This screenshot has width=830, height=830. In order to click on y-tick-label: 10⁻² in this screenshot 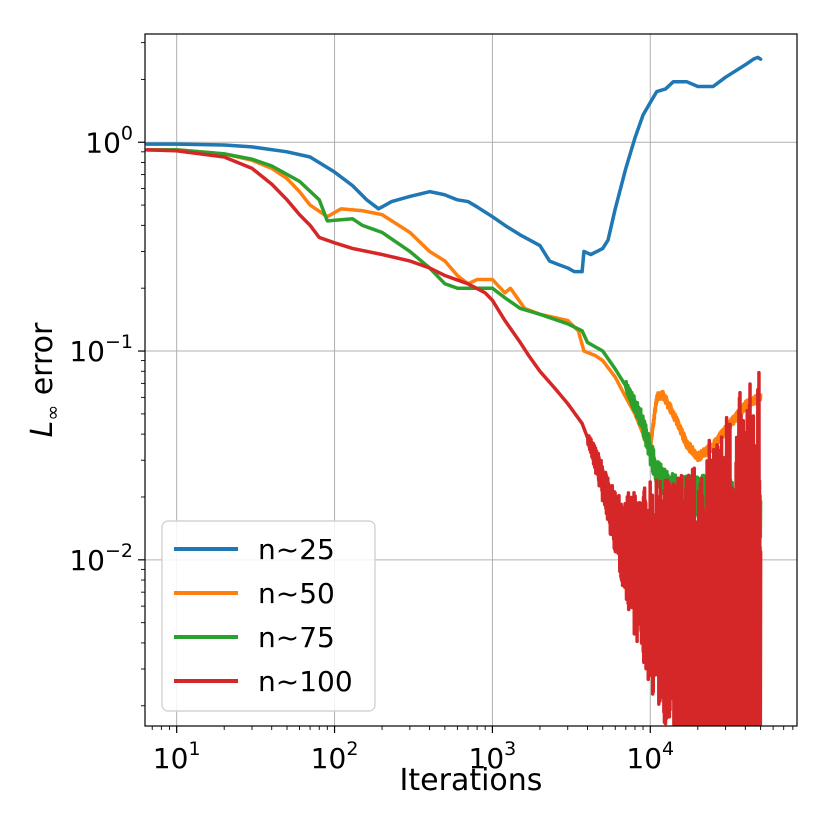, I will do `click(101, 558)`.